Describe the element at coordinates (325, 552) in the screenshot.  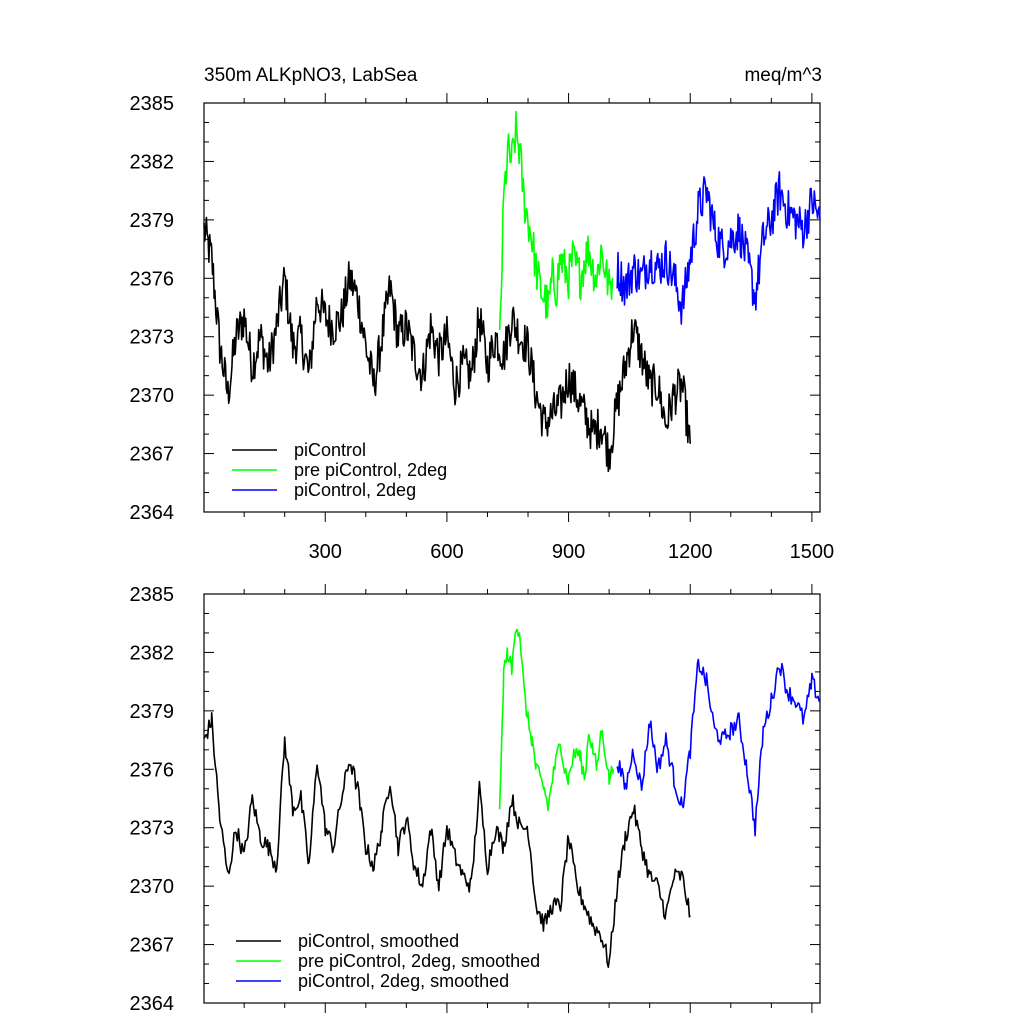
I see `x-tick-label: 300` at that location.